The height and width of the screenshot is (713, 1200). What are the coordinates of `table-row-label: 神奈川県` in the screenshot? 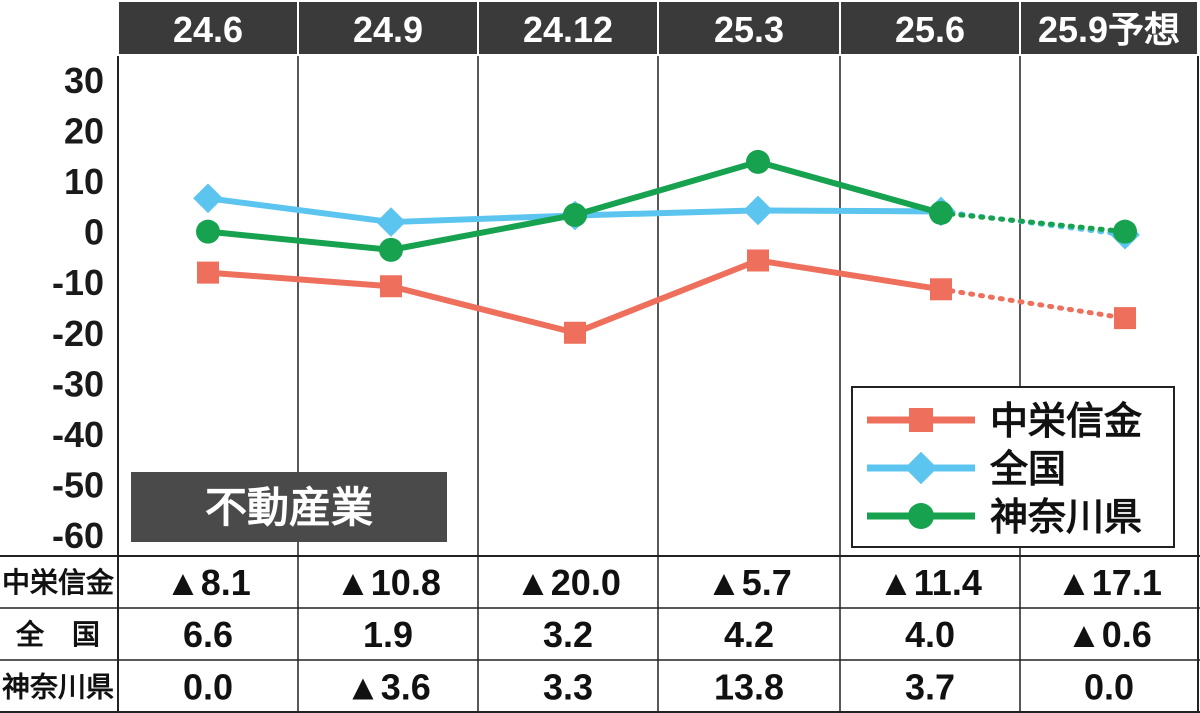 It's located at (58, 687).